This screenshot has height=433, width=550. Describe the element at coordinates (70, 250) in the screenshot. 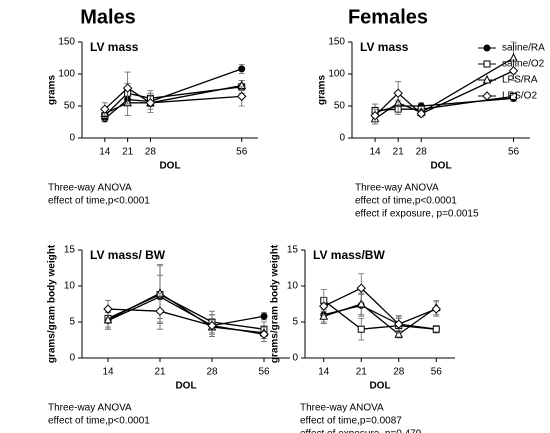

I see `y-tick-label: 15` at that location.